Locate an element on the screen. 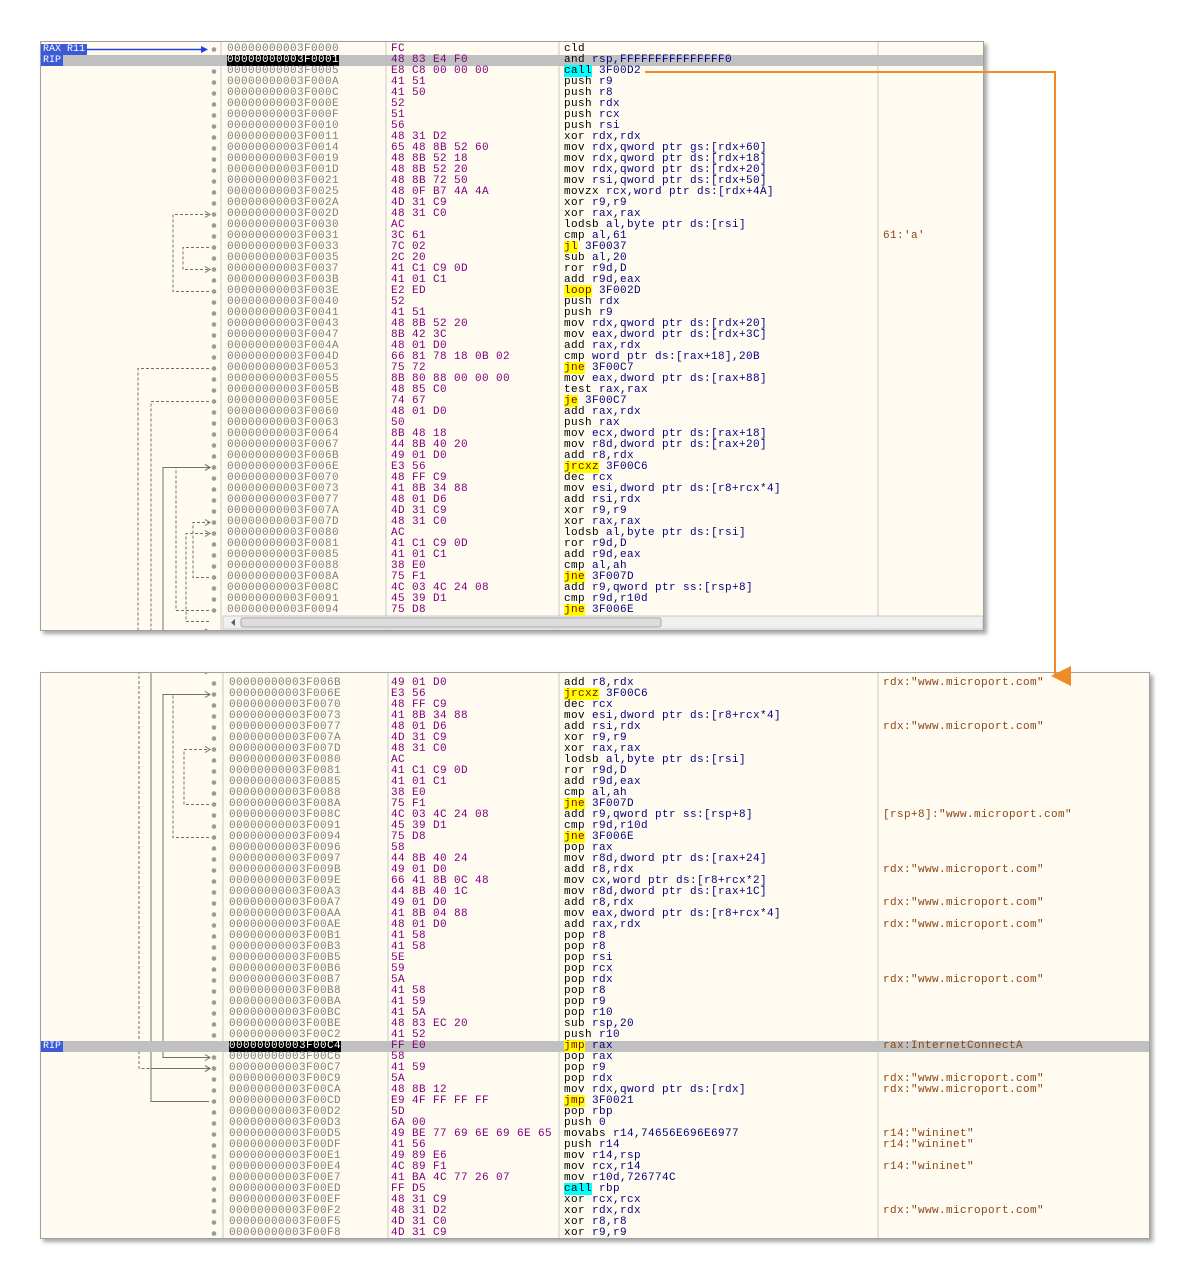 This screenshot has height=1277, width=1188. address: 00000000003F0088 is located at coordinates (285, 793).